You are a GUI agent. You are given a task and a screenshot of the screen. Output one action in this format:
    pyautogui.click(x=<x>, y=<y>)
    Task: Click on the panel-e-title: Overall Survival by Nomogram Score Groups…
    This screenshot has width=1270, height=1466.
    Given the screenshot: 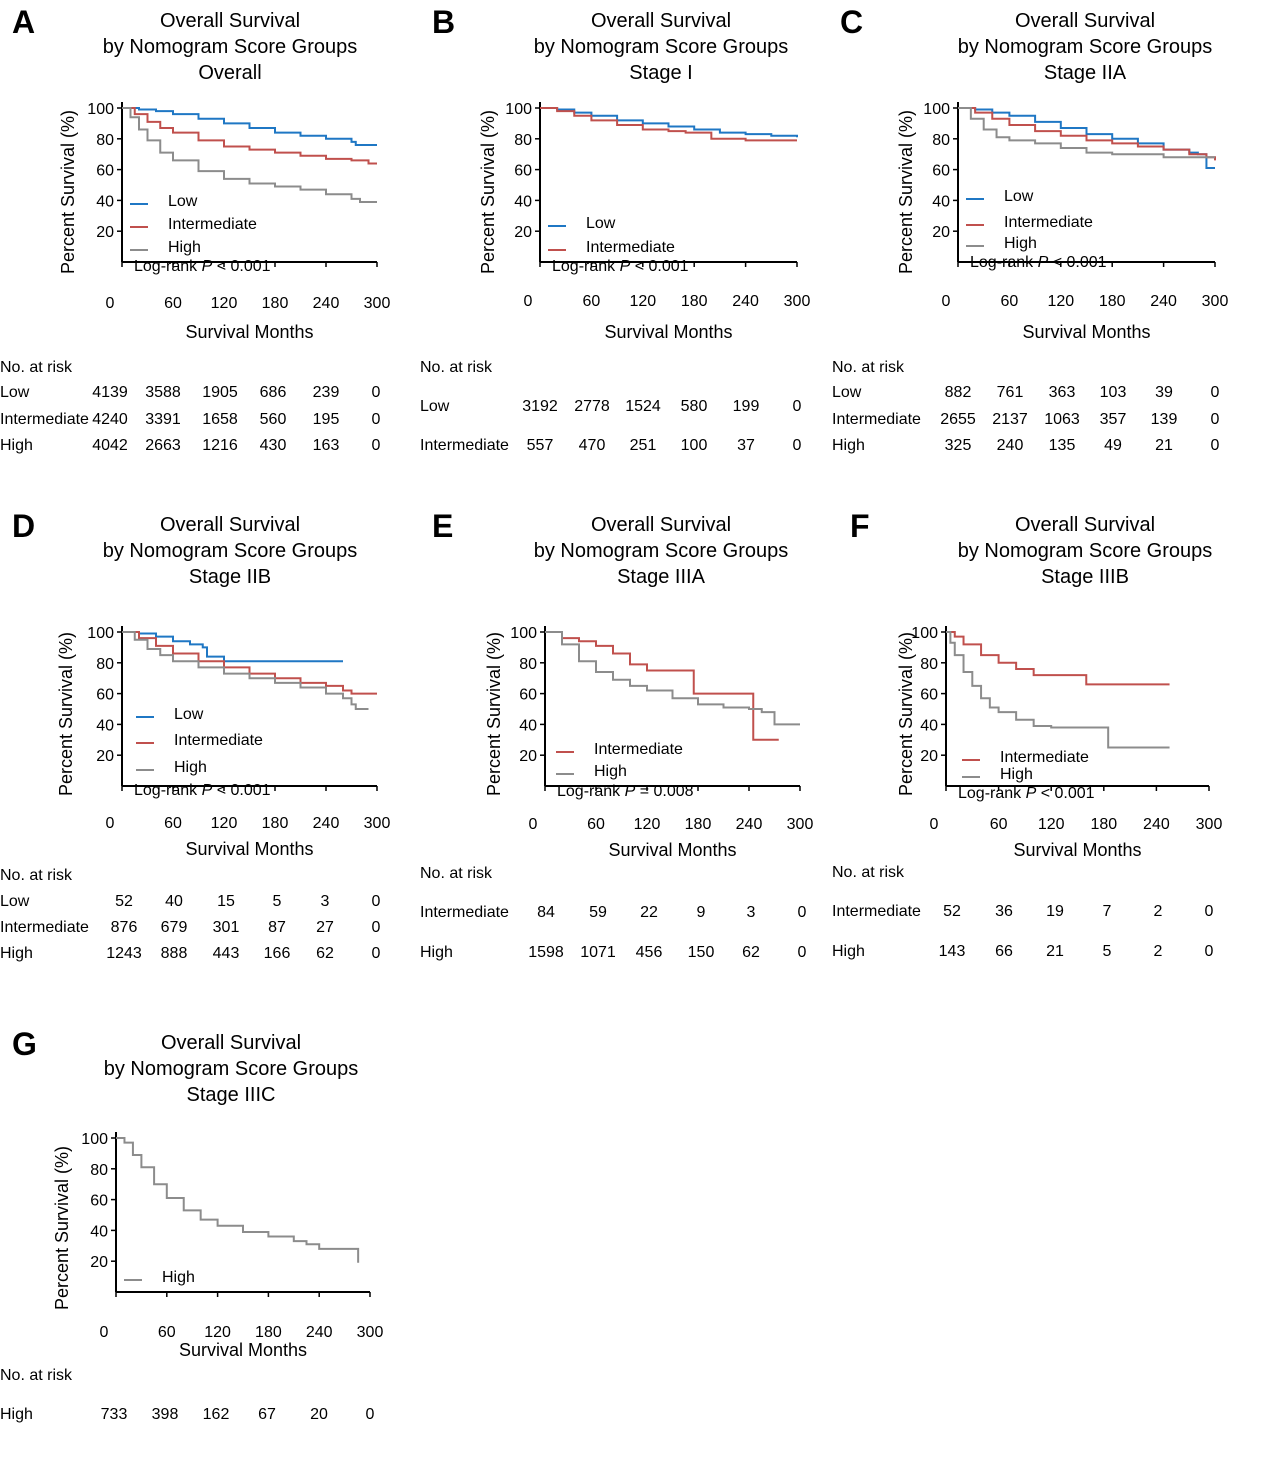 What is the action you would take?
    pyautogui.click(x=661, y=551)
    